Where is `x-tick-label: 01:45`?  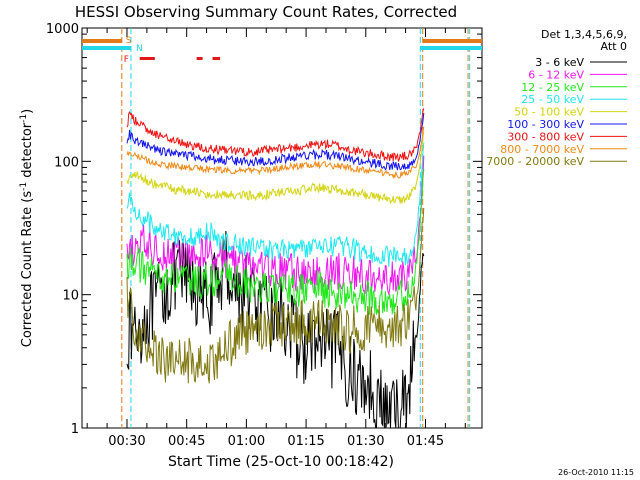 x-tick-label: 01:45 is located at coordinates (425, 441).